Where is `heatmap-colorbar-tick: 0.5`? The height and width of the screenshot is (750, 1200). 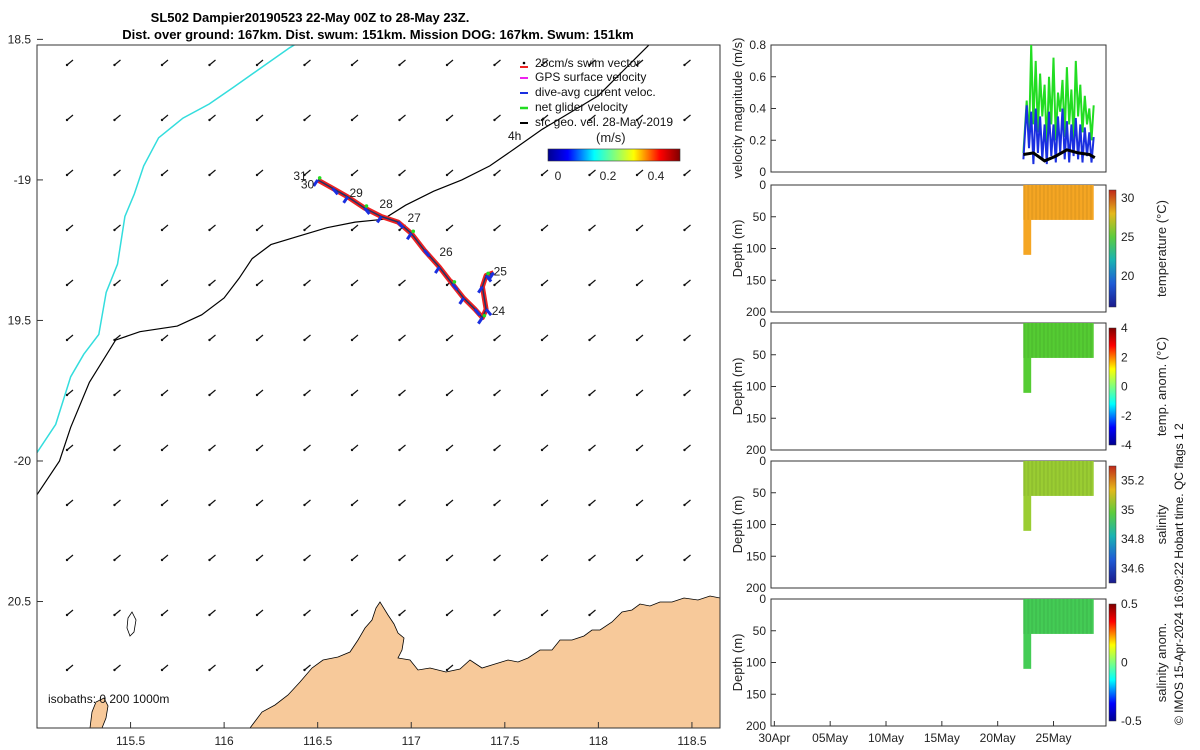 heatmap-colorbar-tick: 0.5 is located at coordinates (1129, 604).